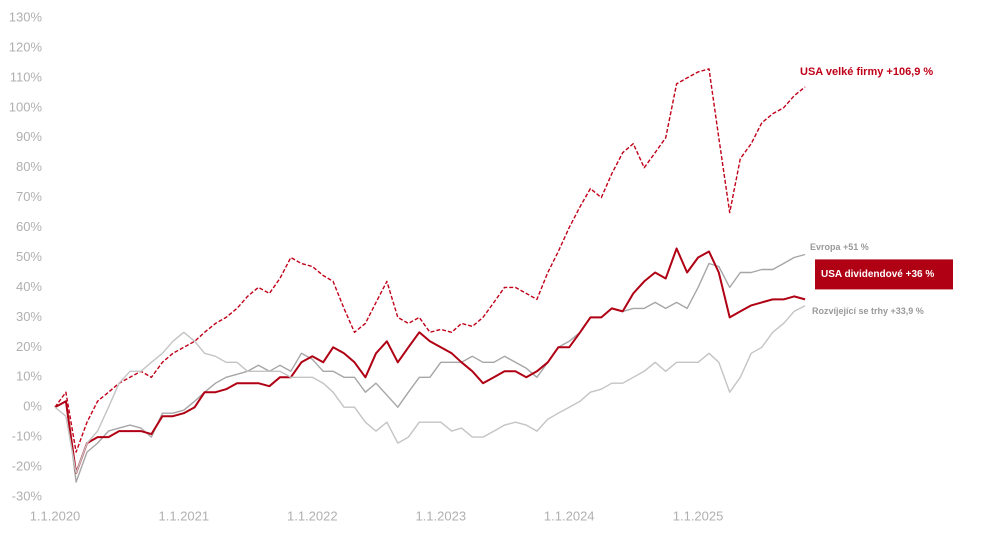 Image resolution: width=1000 pixels, height=538 pixels. Describe the element at coordinates (27, 495) in the screenshot. I see `y-tick-label: -30%` at that location.